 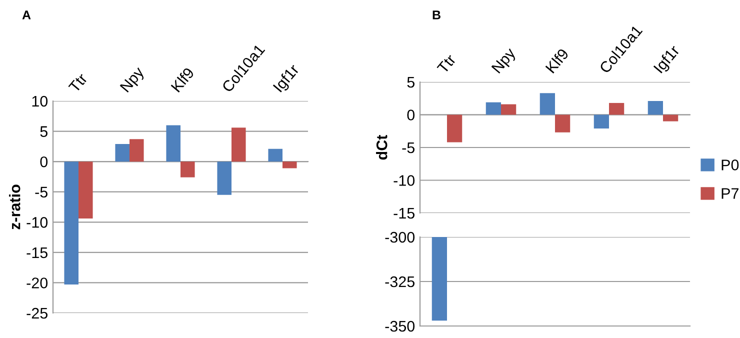 I want to click on y-tick-label: -325, so click(x=399, y=282).